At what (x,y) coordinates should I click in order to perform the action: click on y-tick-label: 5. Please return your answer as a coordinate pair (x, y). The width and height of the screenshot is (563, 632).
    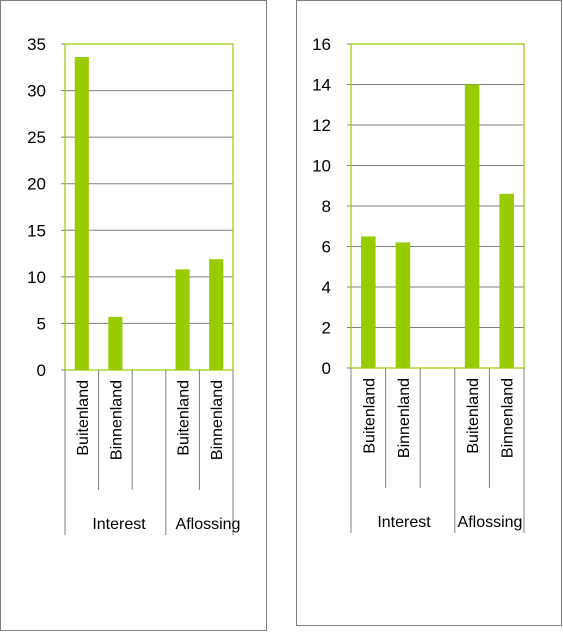
    Looking at the image, I should click on (41, 323).